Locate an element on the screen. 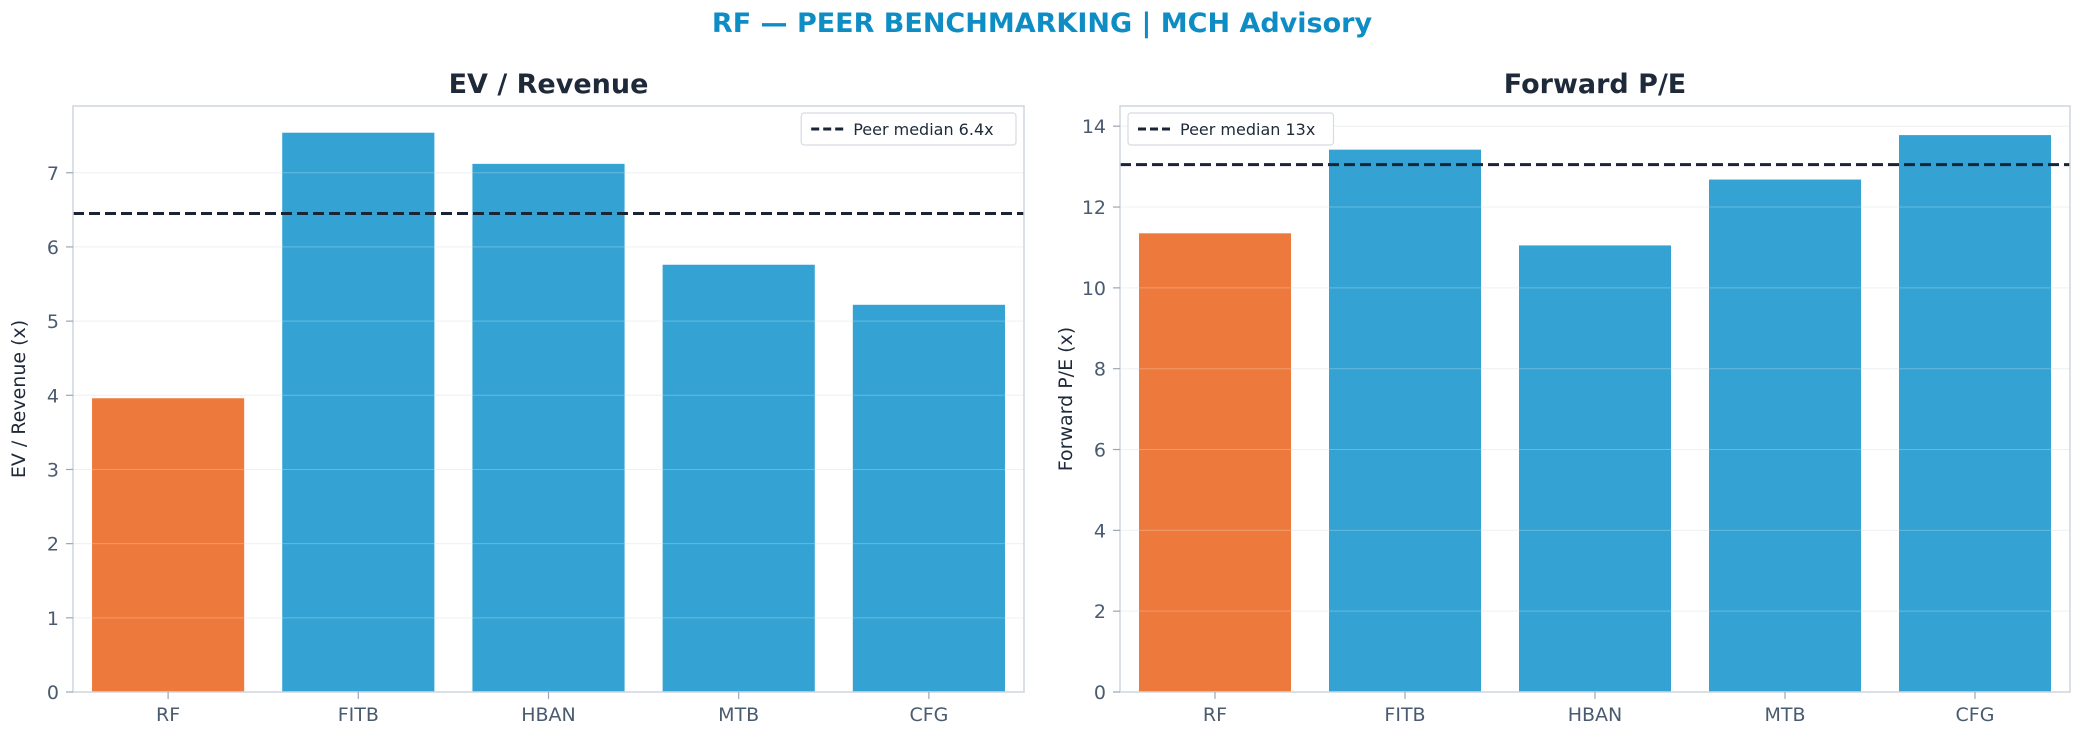 The width and height of the screenshot is (2084, 742). figure-title: RF — PEER BENCHMARKING | MCH Advisory is located at coordinates (1042, 23).